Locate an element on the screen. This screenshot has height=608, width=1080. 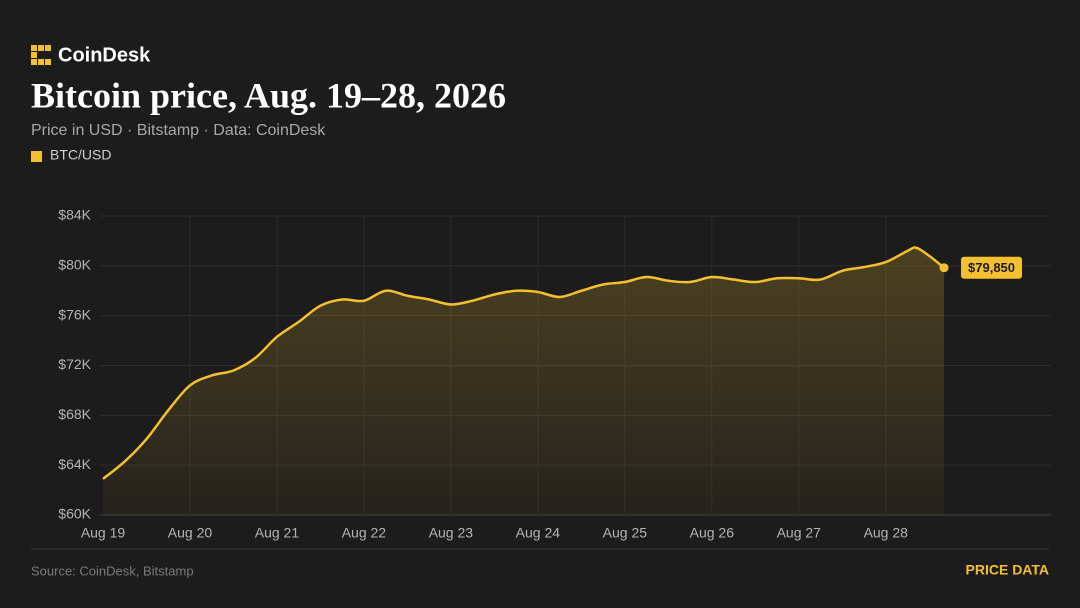
end-point is located at coordinates (944, 268).